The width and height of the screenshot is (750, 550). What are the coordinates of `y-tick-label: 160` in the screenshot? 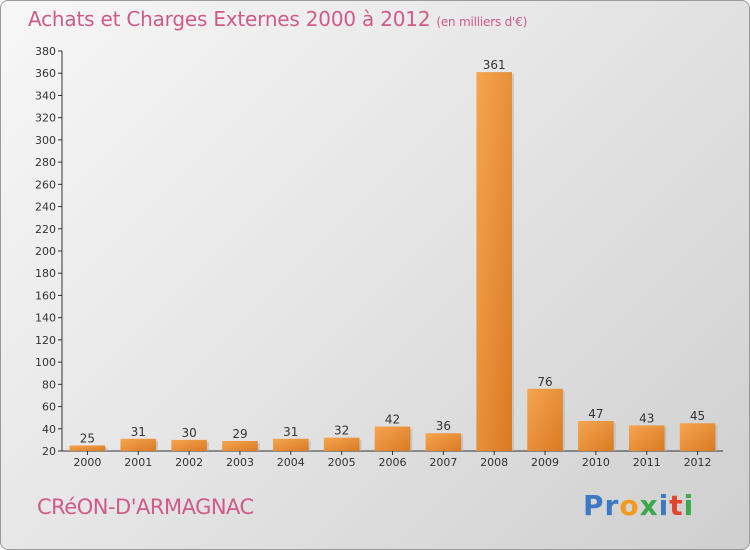 It's located at (45, 295).